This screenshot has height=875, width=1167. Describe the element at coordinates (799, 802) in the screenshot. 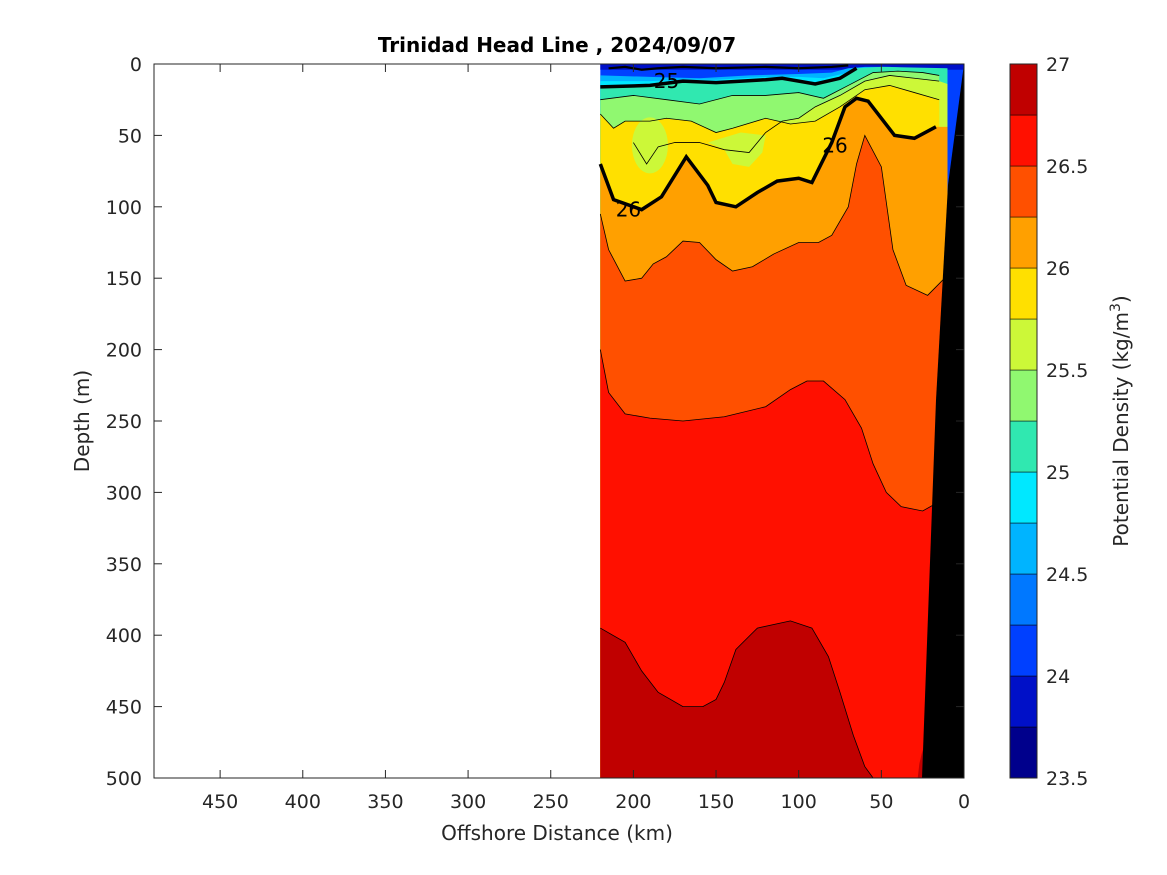

I see `x-tick-label: 100` at that location.